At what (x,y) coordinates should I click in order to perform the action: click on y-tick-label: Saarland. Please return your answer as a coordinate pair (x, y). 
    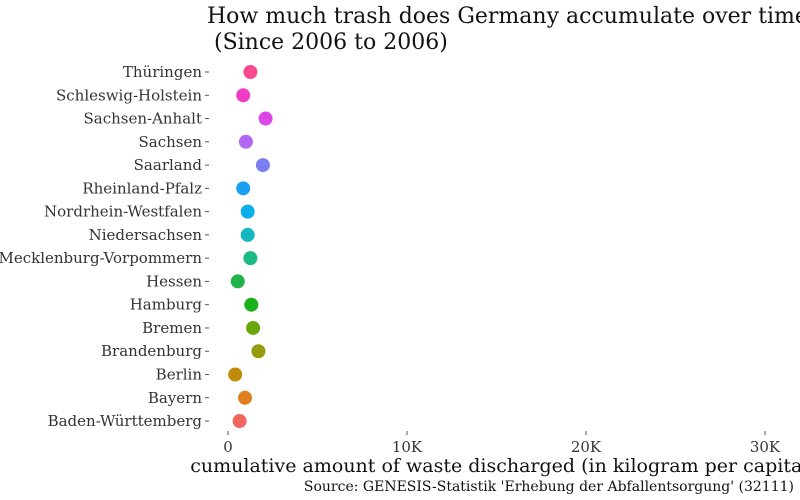
    Looking at the image, I should click on (168, 165).